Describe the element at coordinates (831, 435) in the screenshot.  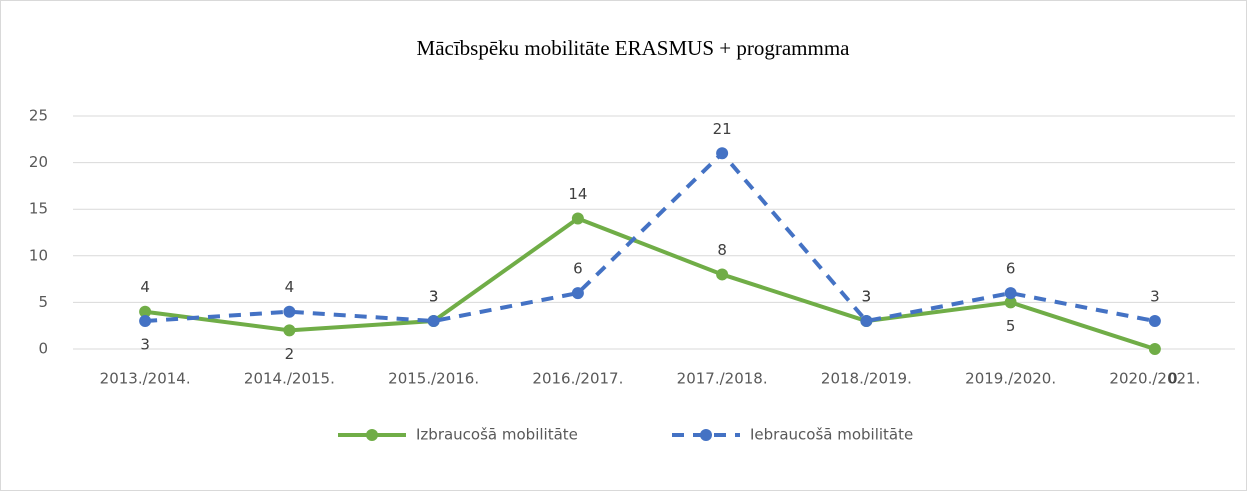
I see `legend-label: Iebraucošā mobilitāte` at that location.